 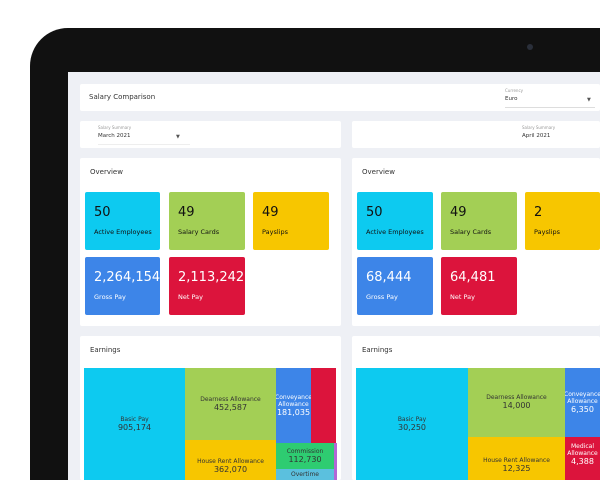 I want to click on right-month-select: Salary Summary April 2021, so click(x=559, y=134).